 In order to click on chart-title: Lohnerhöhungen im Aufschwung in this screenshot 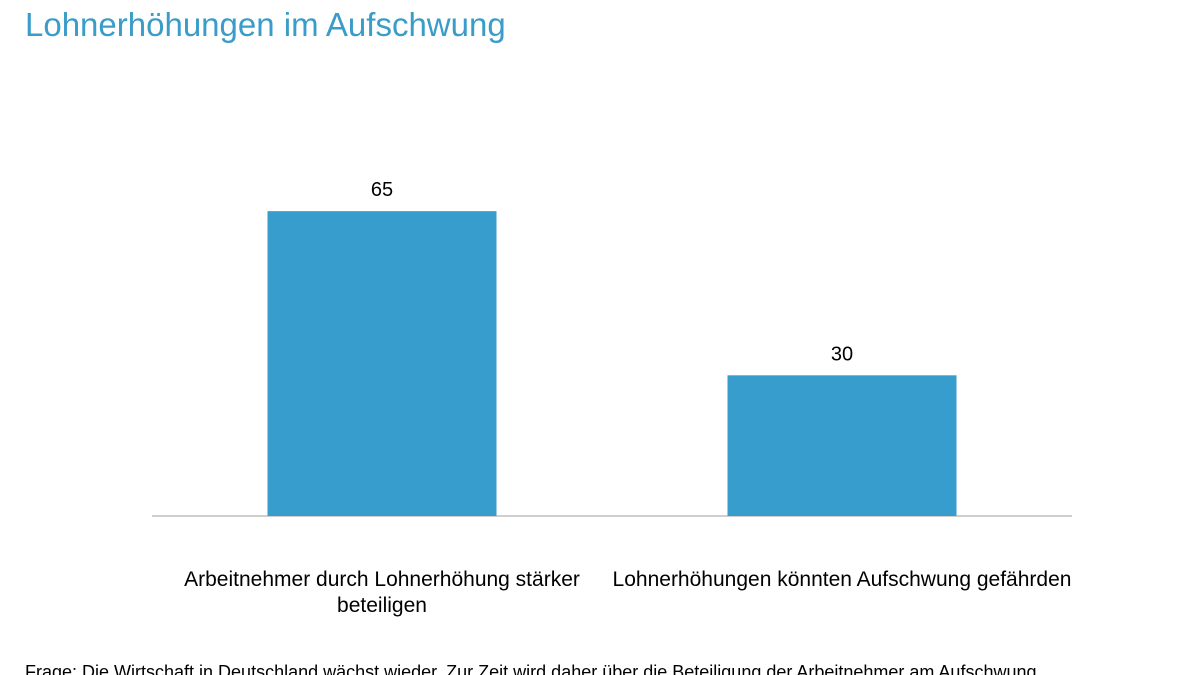, I will do `click(265, 24)`.